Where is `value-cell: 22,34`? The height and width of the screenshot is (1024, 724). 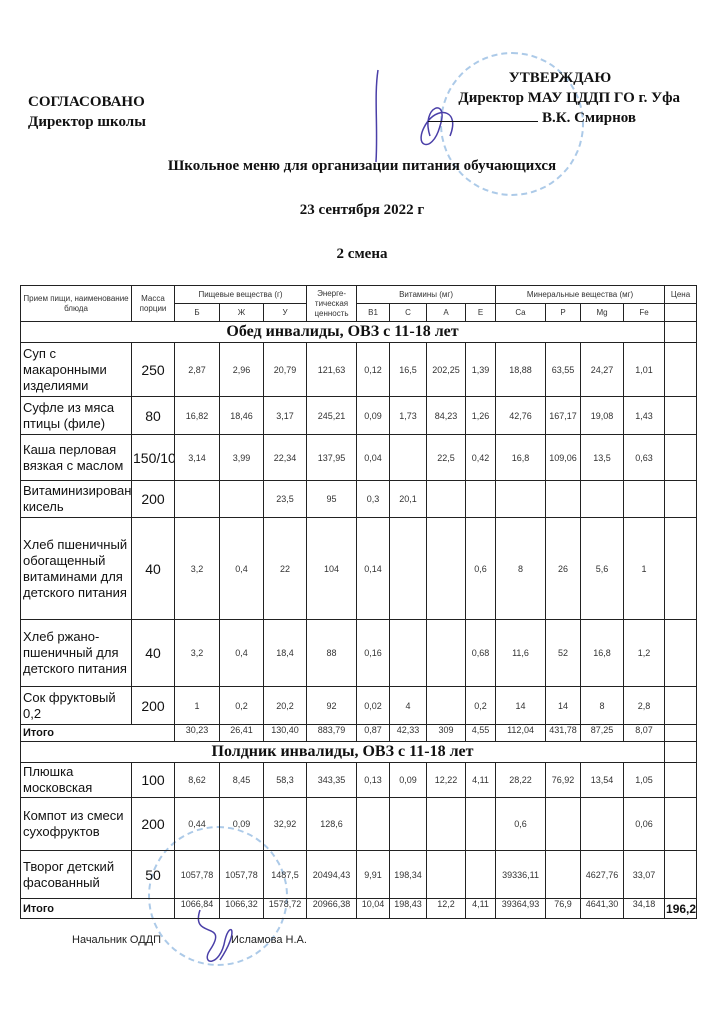 value-cell: 22,34 is located at coordinates (285, 457).